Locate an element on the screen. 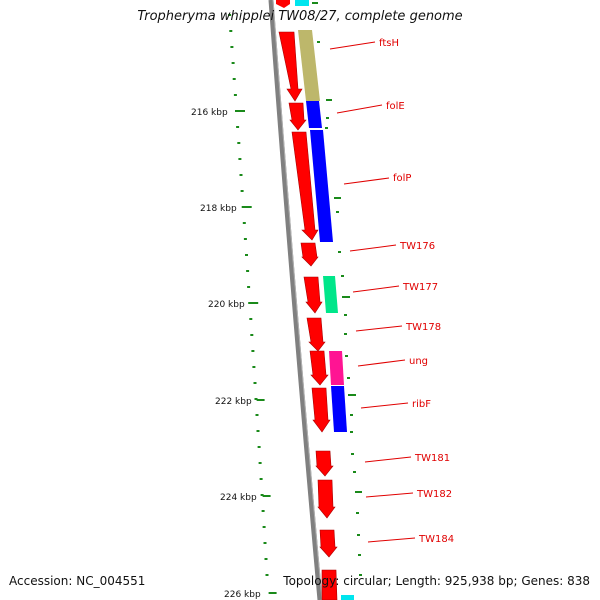 The width and height of the screenshot is (600, 600). scale-label-226: 226 kbp is located at coordinates (242, 595).